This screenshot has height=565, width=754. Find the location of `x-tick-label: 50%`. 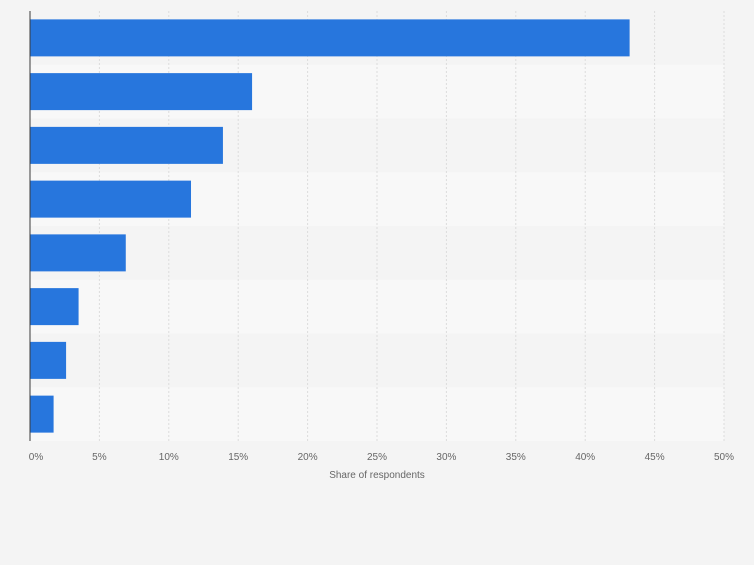

x-tick-label: 50% is located at coordinates (724, 457).